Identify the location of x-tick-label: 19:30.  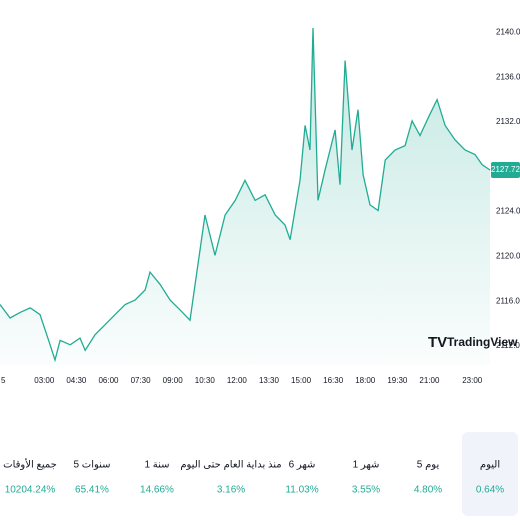
(397, 380).